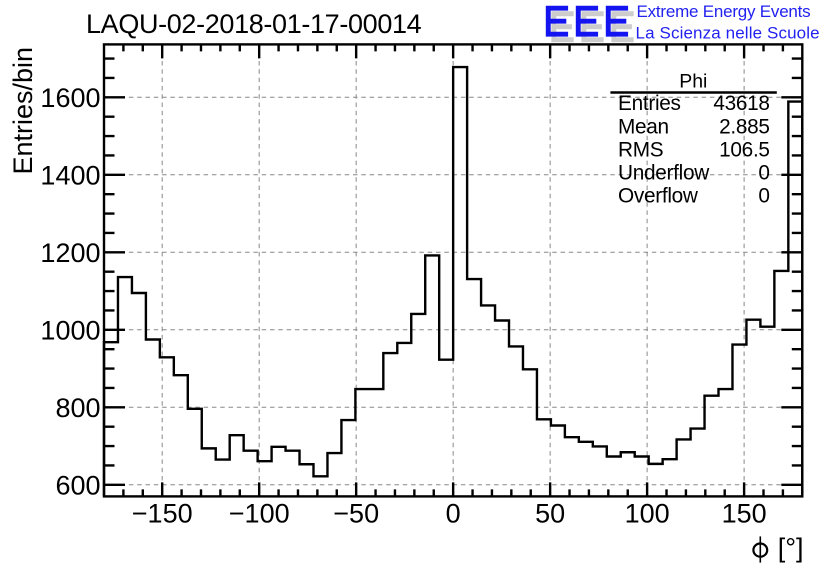  I want to click on svg-text: RMS, so click(640, 149).